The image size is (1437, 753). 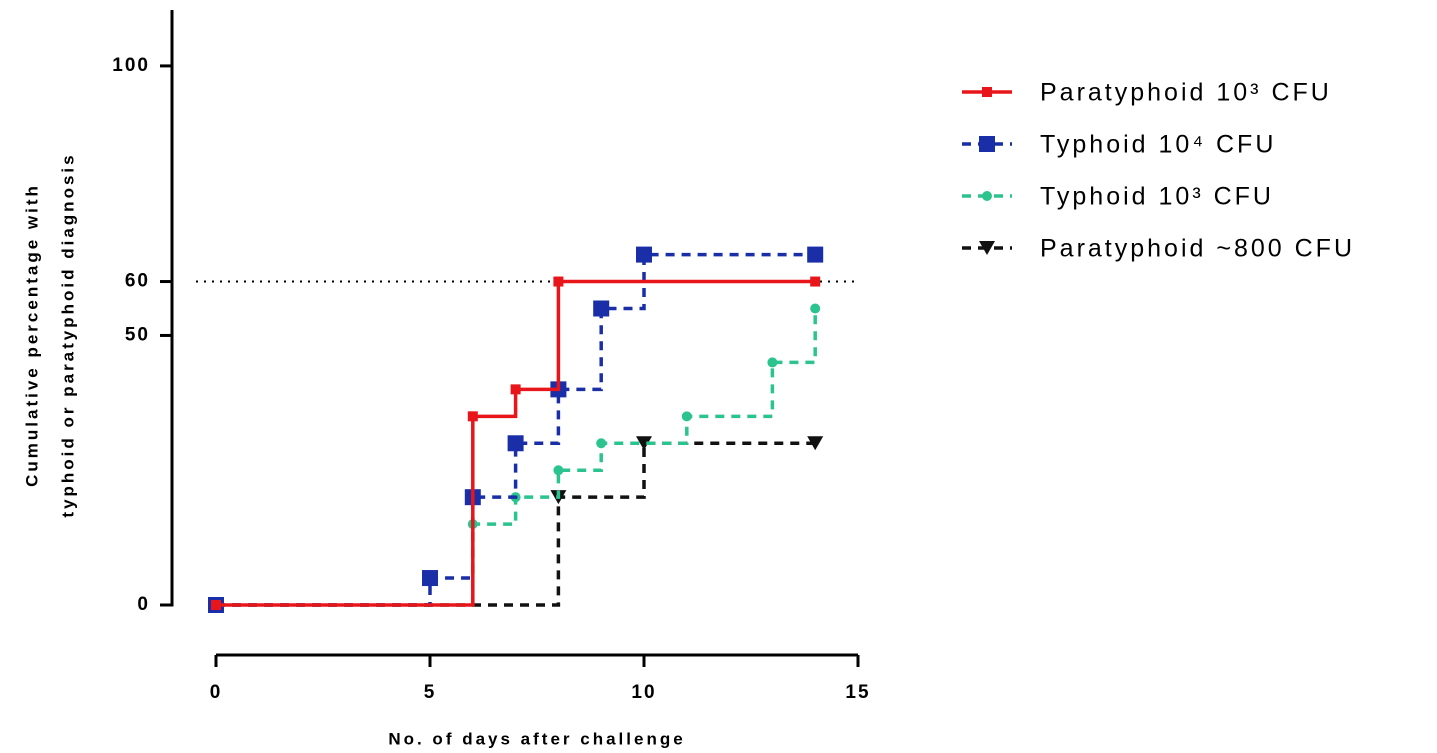 What do you see at coordinates (1158, 145) in the screenshot?
I see `legend-label: Typhoid 10⁴ CFU` at bounding box center [1158, 145].